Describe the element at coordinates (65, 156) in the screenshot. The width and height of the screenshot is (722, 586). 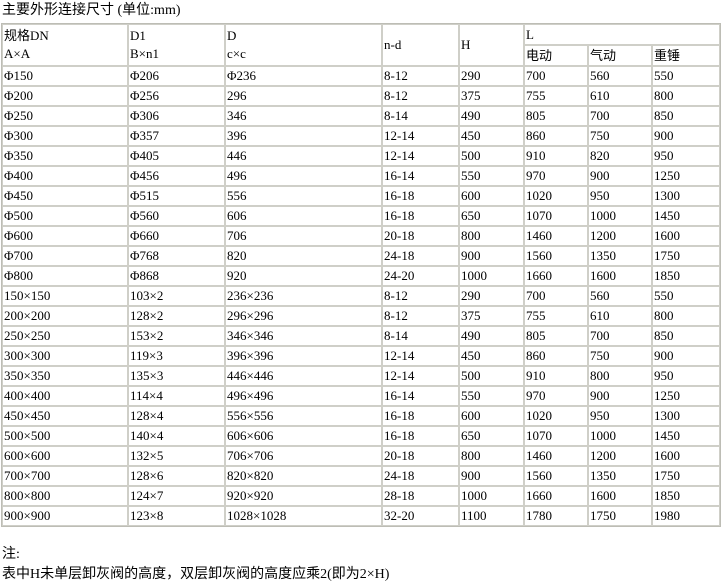
I see `cell-dn: Φ350` at that location.